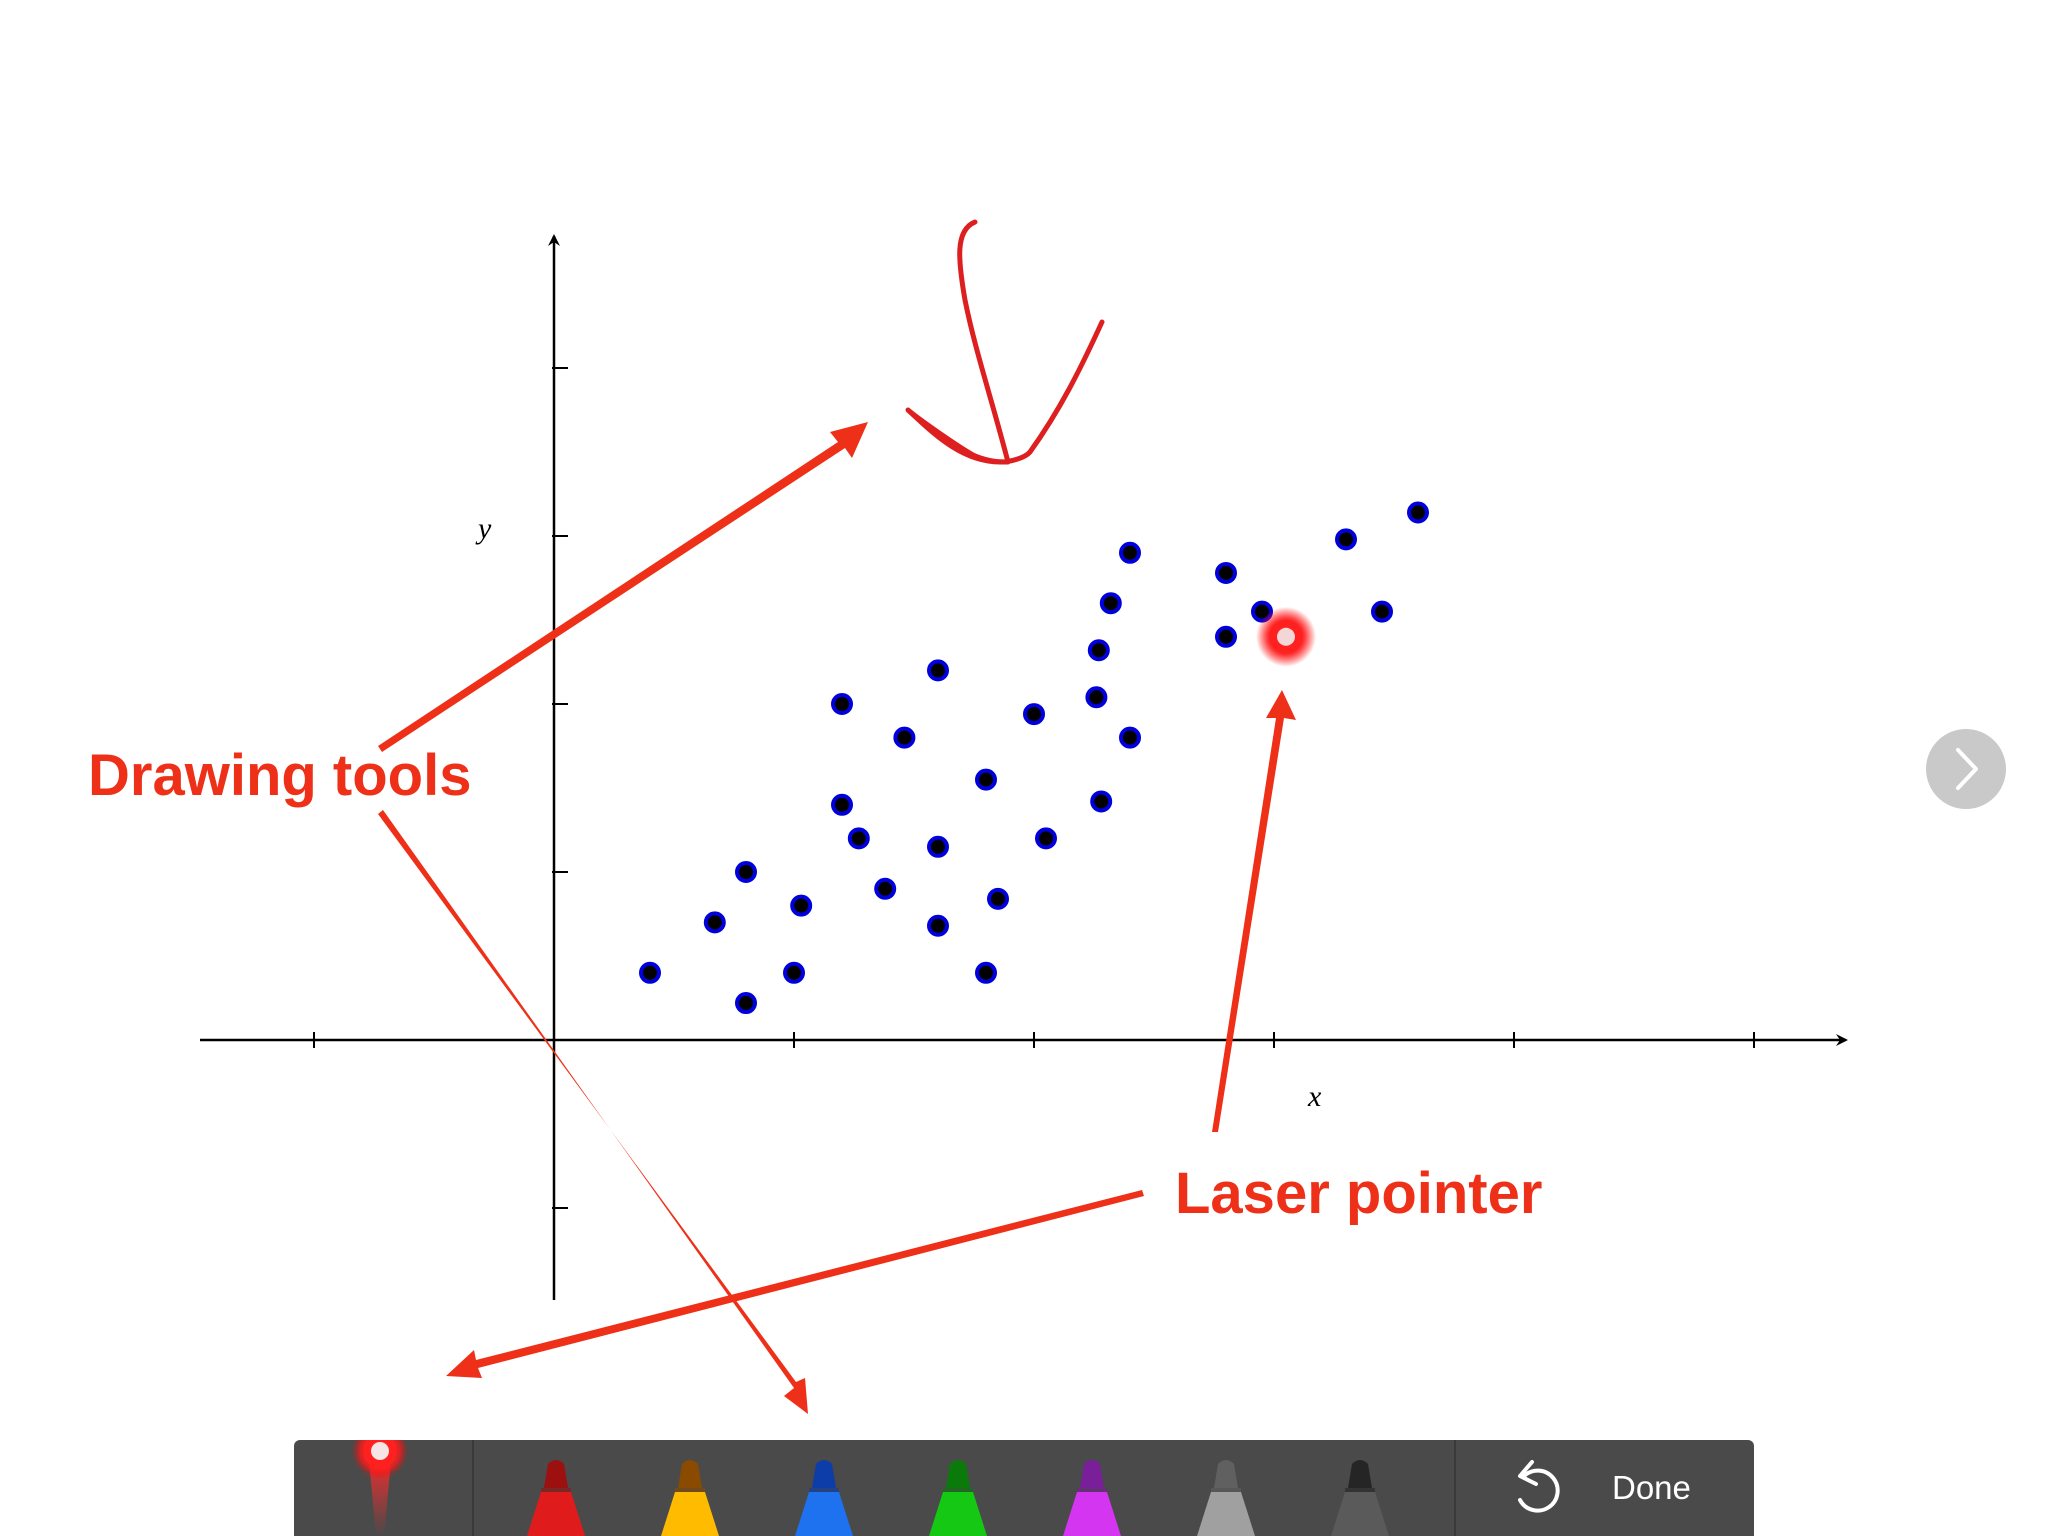 The height and width of the screenshot is (1536, 2048). I want to click on x-axis-ticks, so click(1034, 1040).